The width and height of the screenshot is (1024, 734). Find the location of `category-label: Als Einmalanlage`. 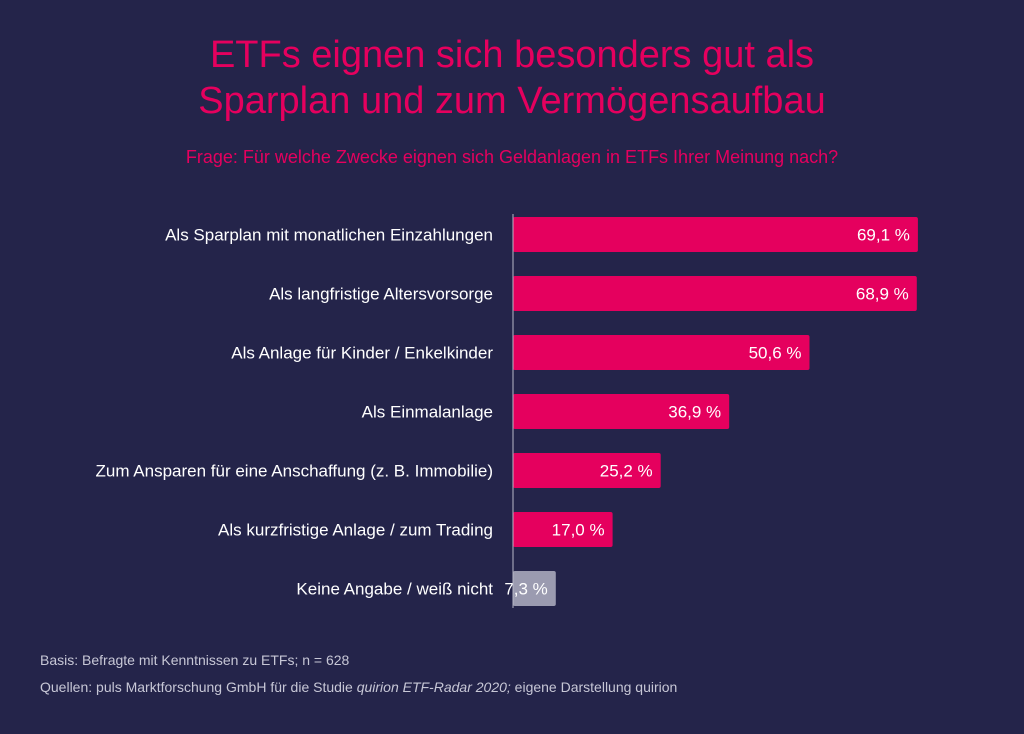

category-label: Als Einmalanlage is located at coordinates (427, 412).